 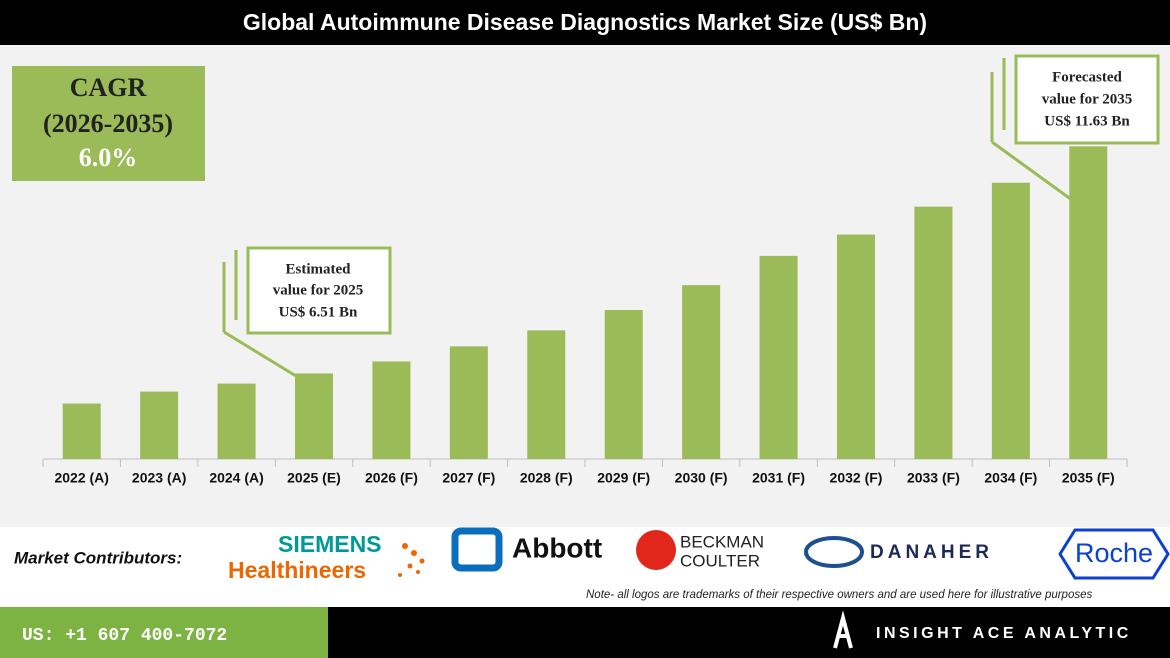 What do you see at coordinates (843, 629) in the screenshot?
I see `brand-icon` at bounding box center [843, 629].